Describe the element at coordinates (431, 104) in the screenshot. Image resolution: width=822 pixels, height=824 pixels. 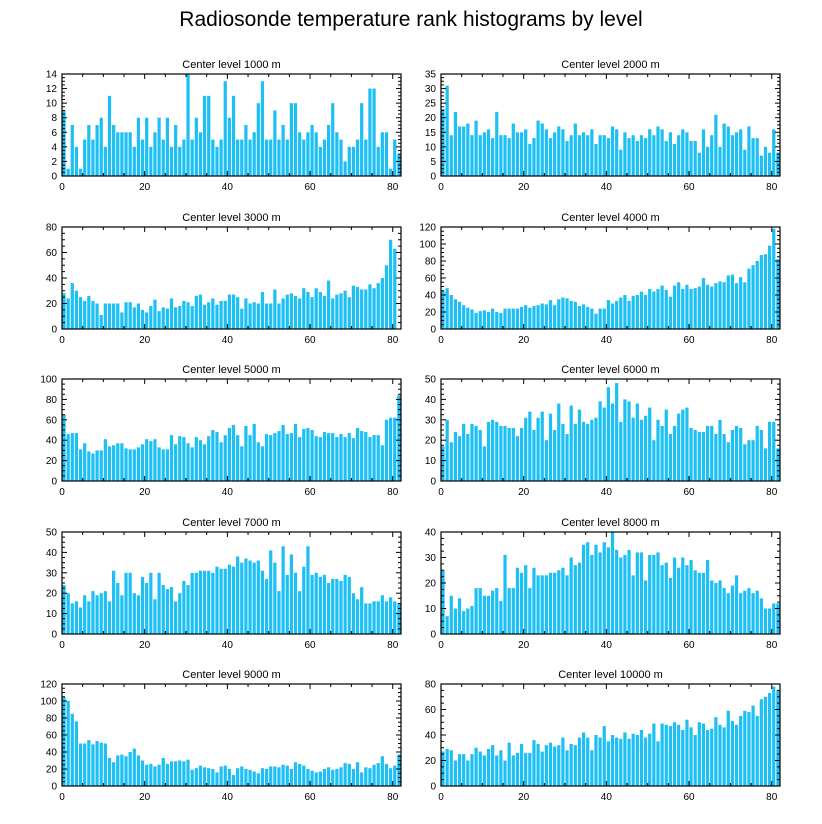
I see `y-tick-label: 25` at that location.